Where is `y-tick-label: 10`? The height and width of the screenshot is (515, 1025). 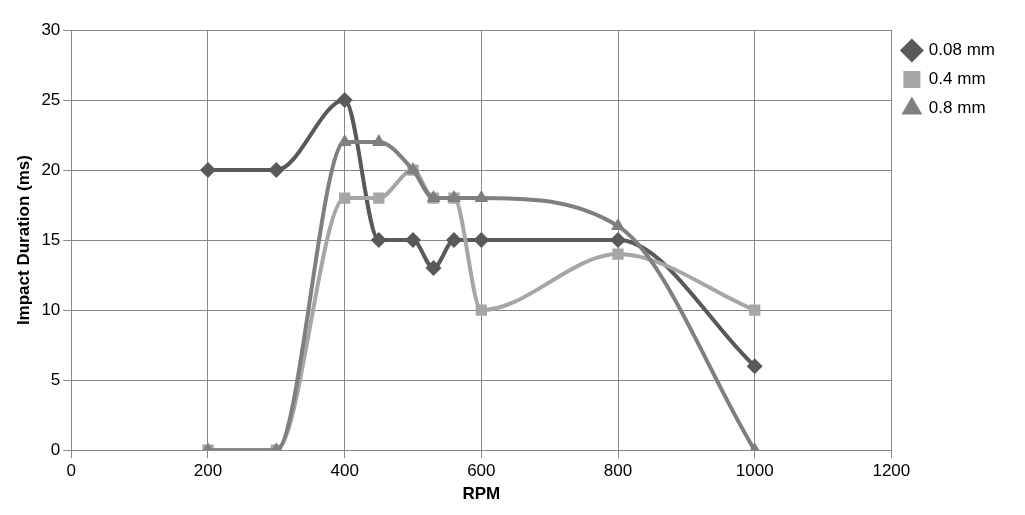 y-tick-label: 10 is located at coordinates (51, 309).